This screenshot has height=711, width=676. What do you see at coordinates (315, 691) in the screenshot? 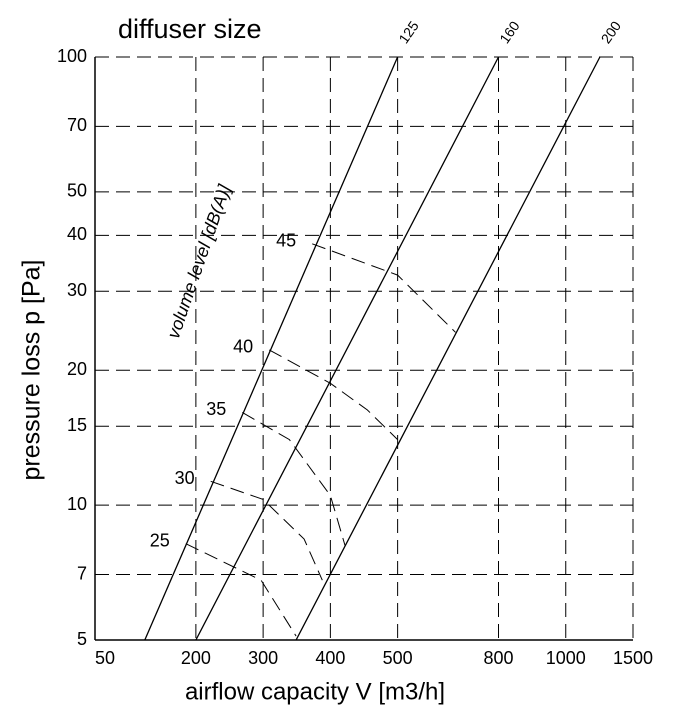
I see `x-axis-label: airflow capacity V [m3/h]` at bounding box center [315, 691].